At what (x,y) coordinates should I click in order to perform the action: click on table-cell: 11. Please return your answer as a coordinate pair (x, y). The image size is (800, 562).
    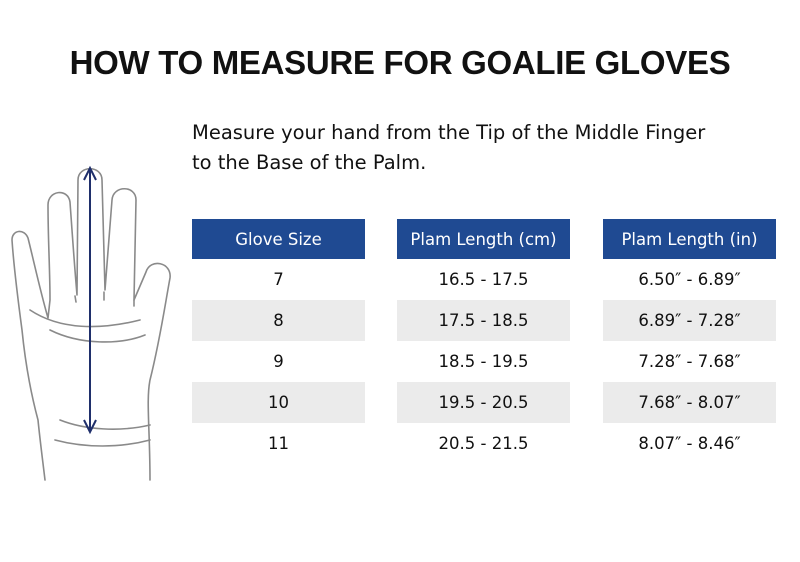
    Looking at the image, I should click on (278, 443).